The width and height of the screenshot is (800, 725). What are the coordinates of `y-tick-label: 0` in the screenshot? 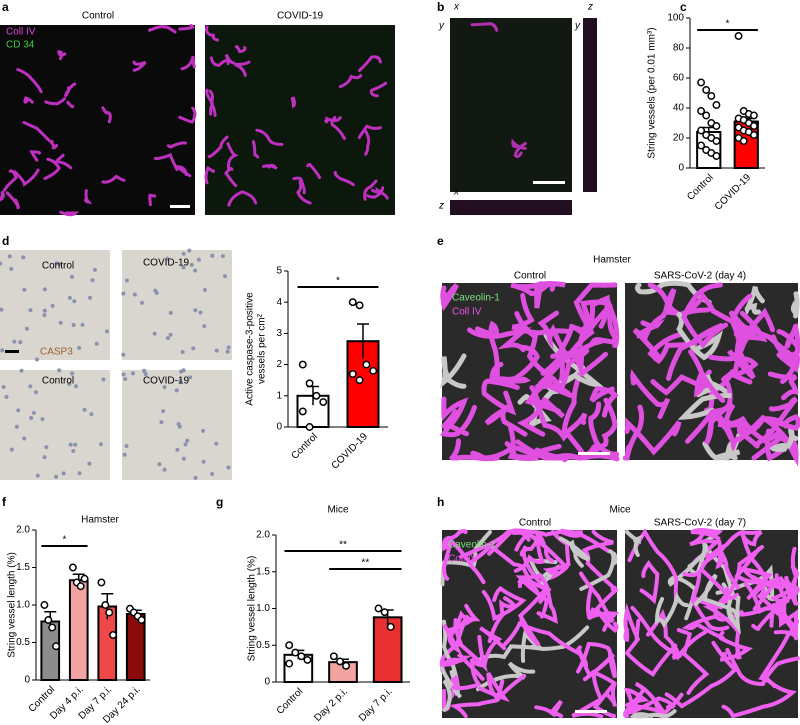 It's located at (681, 168).